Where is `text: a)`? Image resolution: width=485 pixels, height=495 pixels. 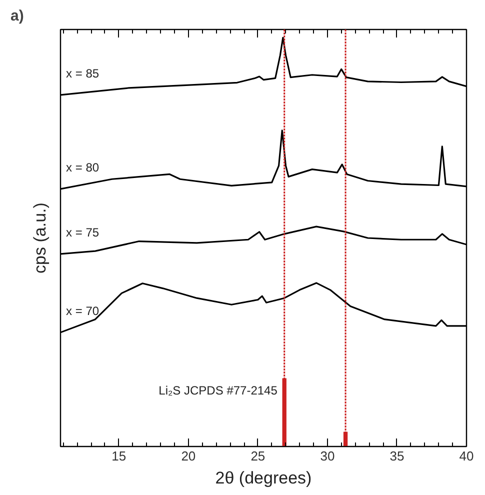 text: a) is located at coordinates (17, 16).